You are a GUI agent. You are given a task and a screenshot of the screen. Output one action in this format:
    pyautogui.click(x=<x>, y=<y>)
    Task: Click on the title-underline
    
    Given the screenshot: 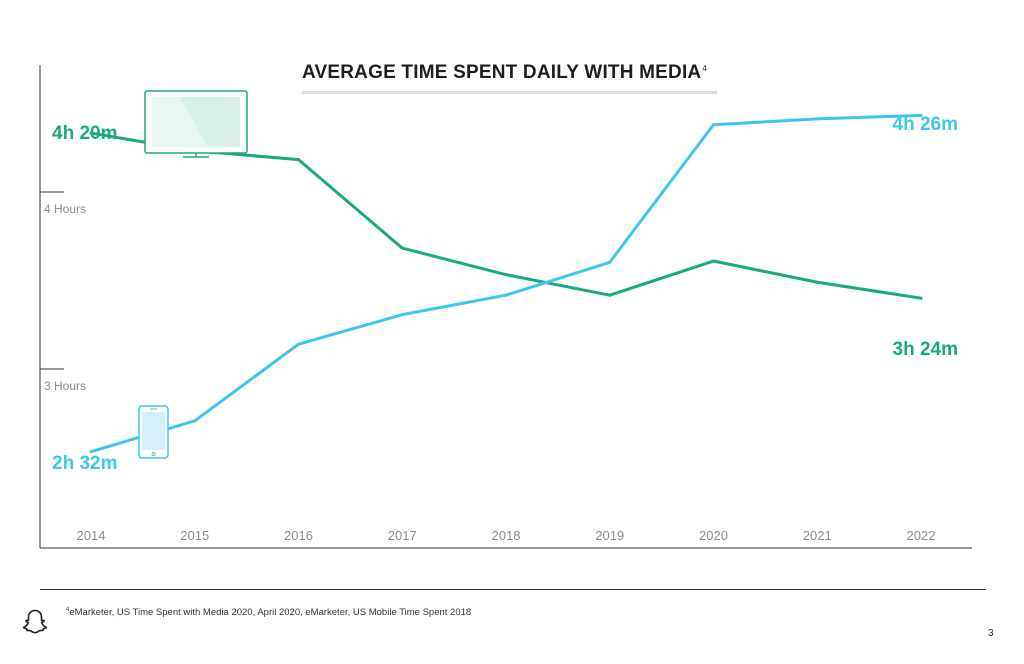 What is the action you would take?
    pyautogui.click(x=509, y=92)
    